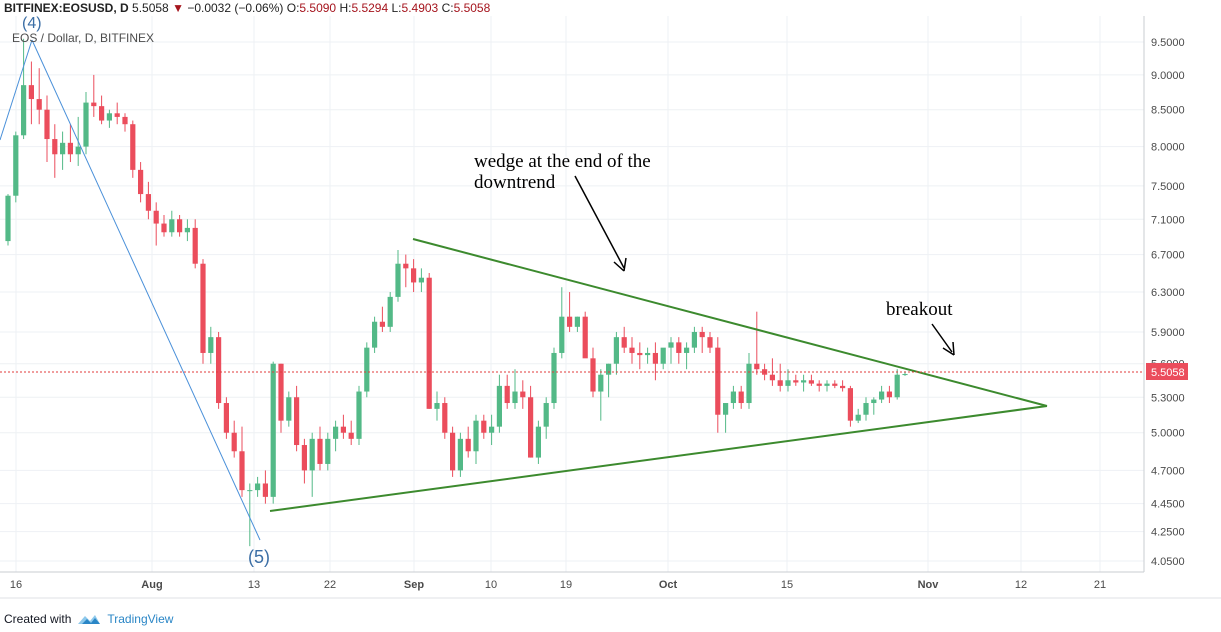 The height and width of the screenshot is (632, 1221). Describe the element at coordinates (599, 222) in the screenshot. I see `wedge-arrow-shaft` at that location.